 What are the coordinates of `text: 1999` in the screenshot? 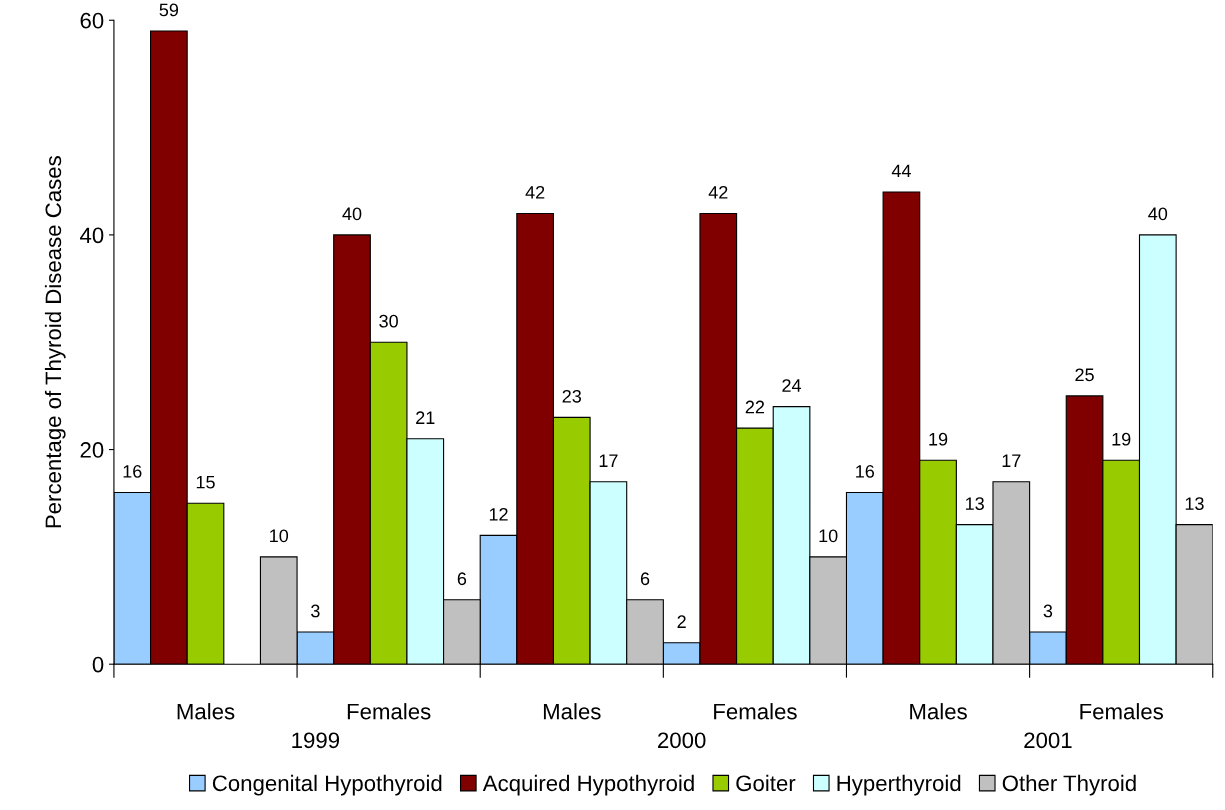 It's located at (316, 740).